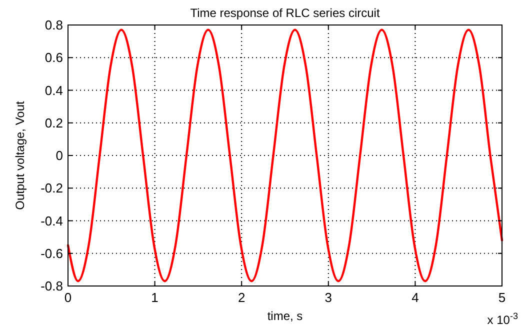  What do you see at coordinates (20, 155) in the screenshot?
I see `y-axis-title: Output voltage, Vout` at bounding box center [20, 155].